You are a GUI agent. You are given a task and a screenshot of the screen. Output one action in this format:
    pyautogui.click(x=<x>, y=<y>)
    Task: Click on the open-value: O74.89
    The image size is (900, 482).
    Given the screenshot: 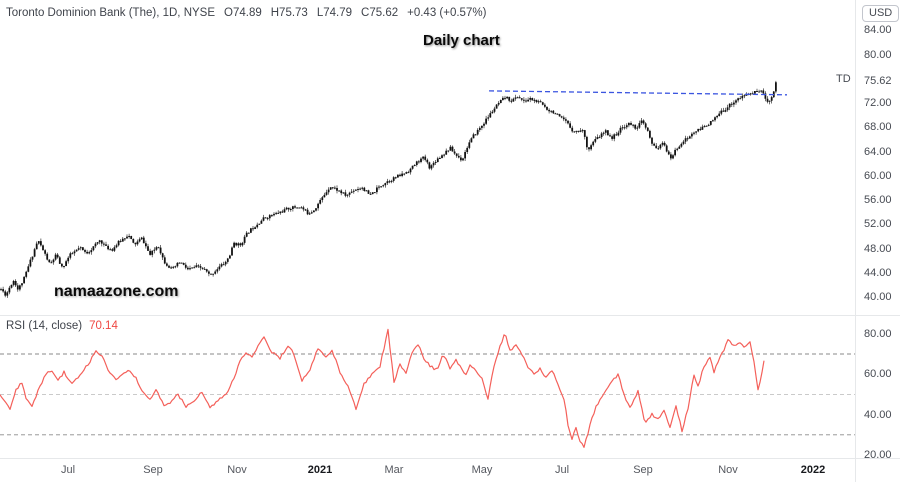 What is the action you would take?
    pyautogui.click(x=243, y=13)
    